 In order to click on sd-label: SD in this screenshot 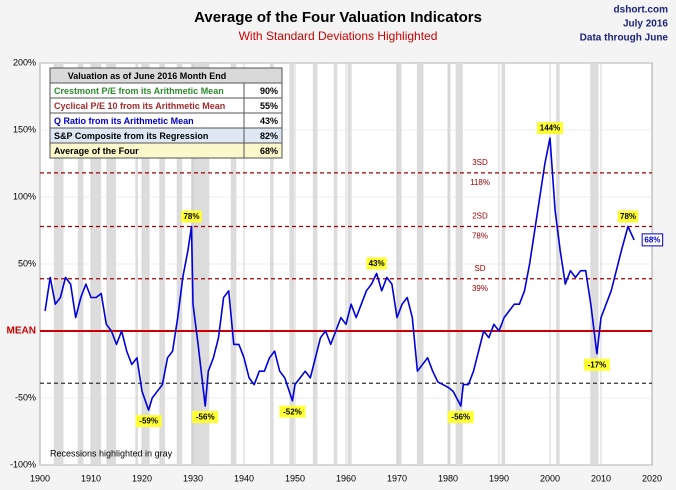, I will do `click(479, 268)`.